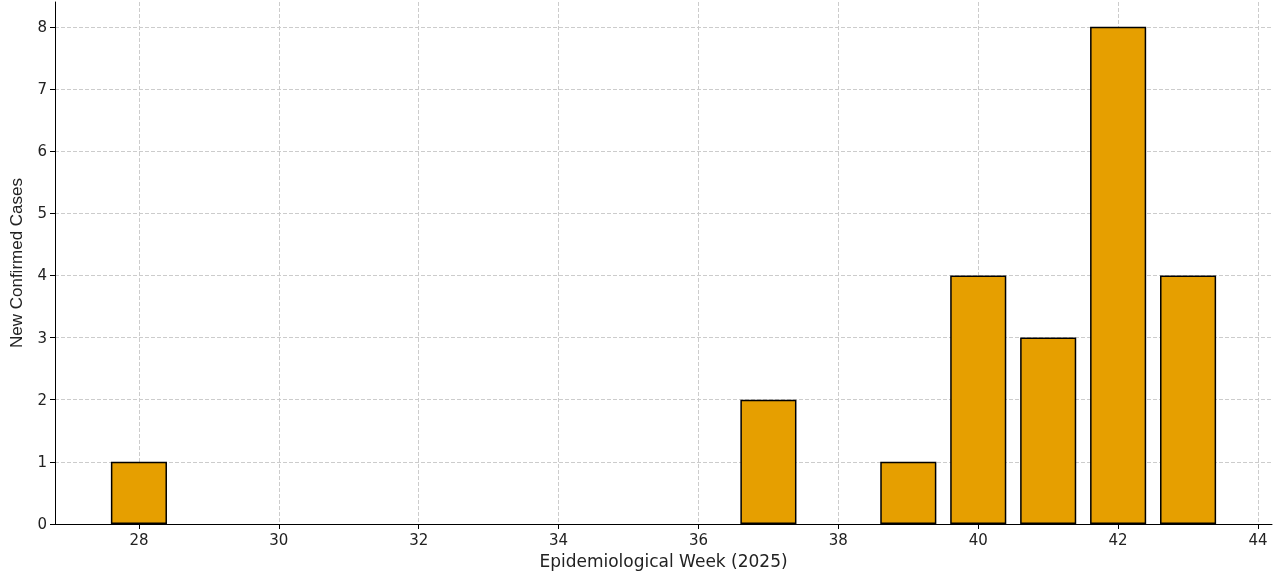 This screenshot has width=1275, height=574. Describe the element at coordinates (42, 461) in the screenshot. I see `y-tick-label: 1` at that location.